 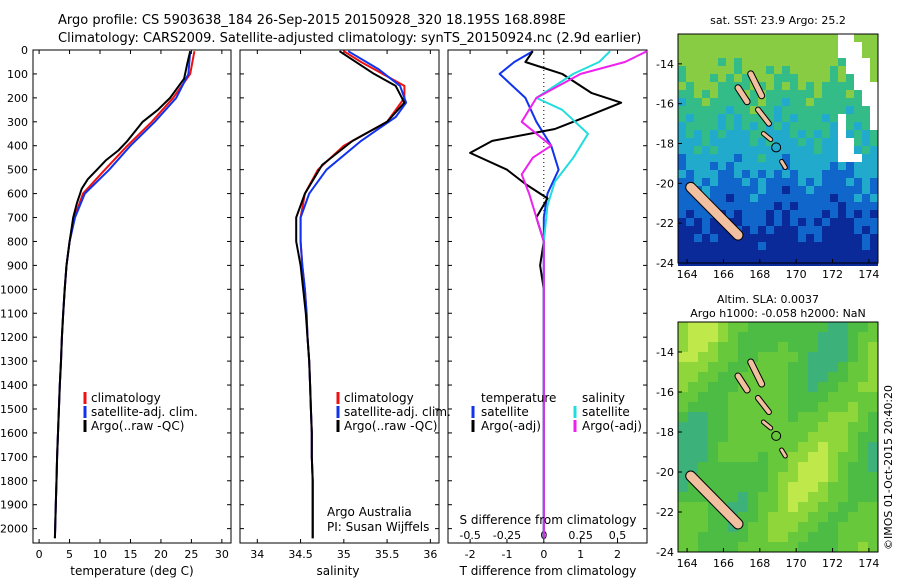 What do you see at coordinates (778, 148) in the screenshot?
I see `sst-map-frame` at bounding box center [778, 148].